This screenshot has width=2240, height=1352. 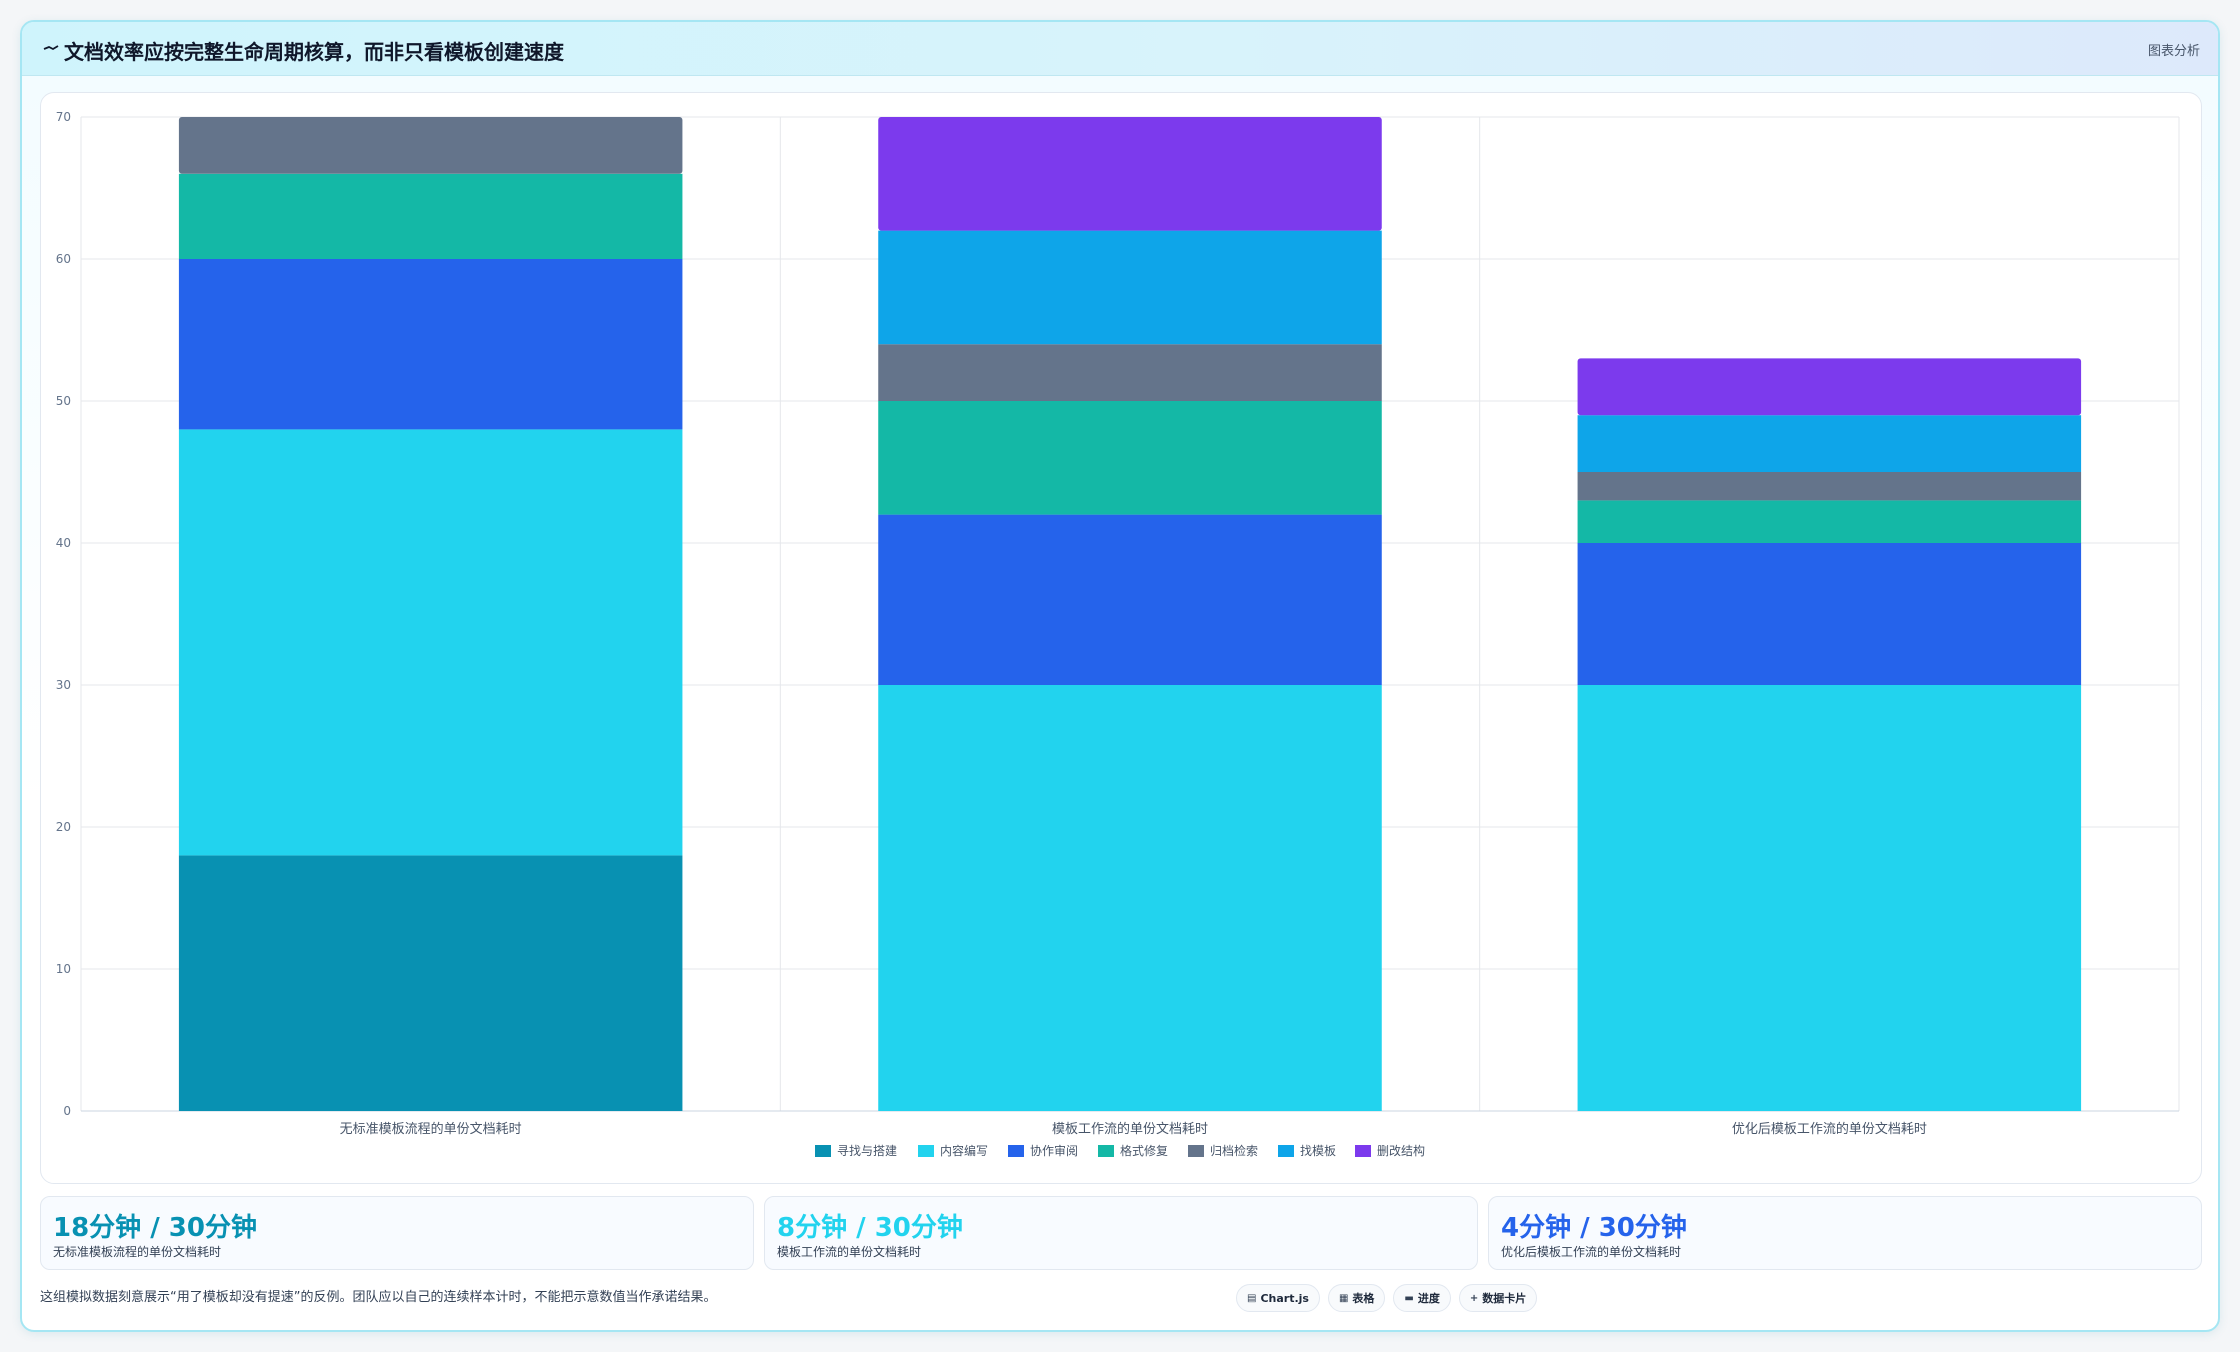 What do you see at coordinates (867, 1151) in the screenshot?
I see `legend-label: 寻找与搭建` at bounding box center [867, 1151].